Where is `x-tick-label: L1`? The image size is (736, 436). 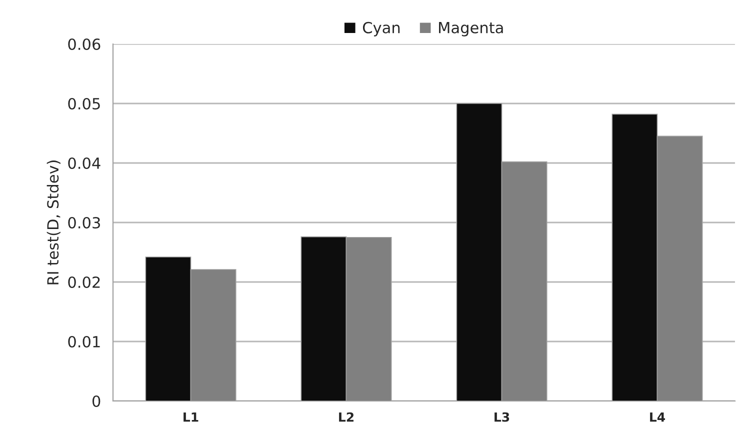
x-tick-label: L1 is located at coordinates (191, 417).